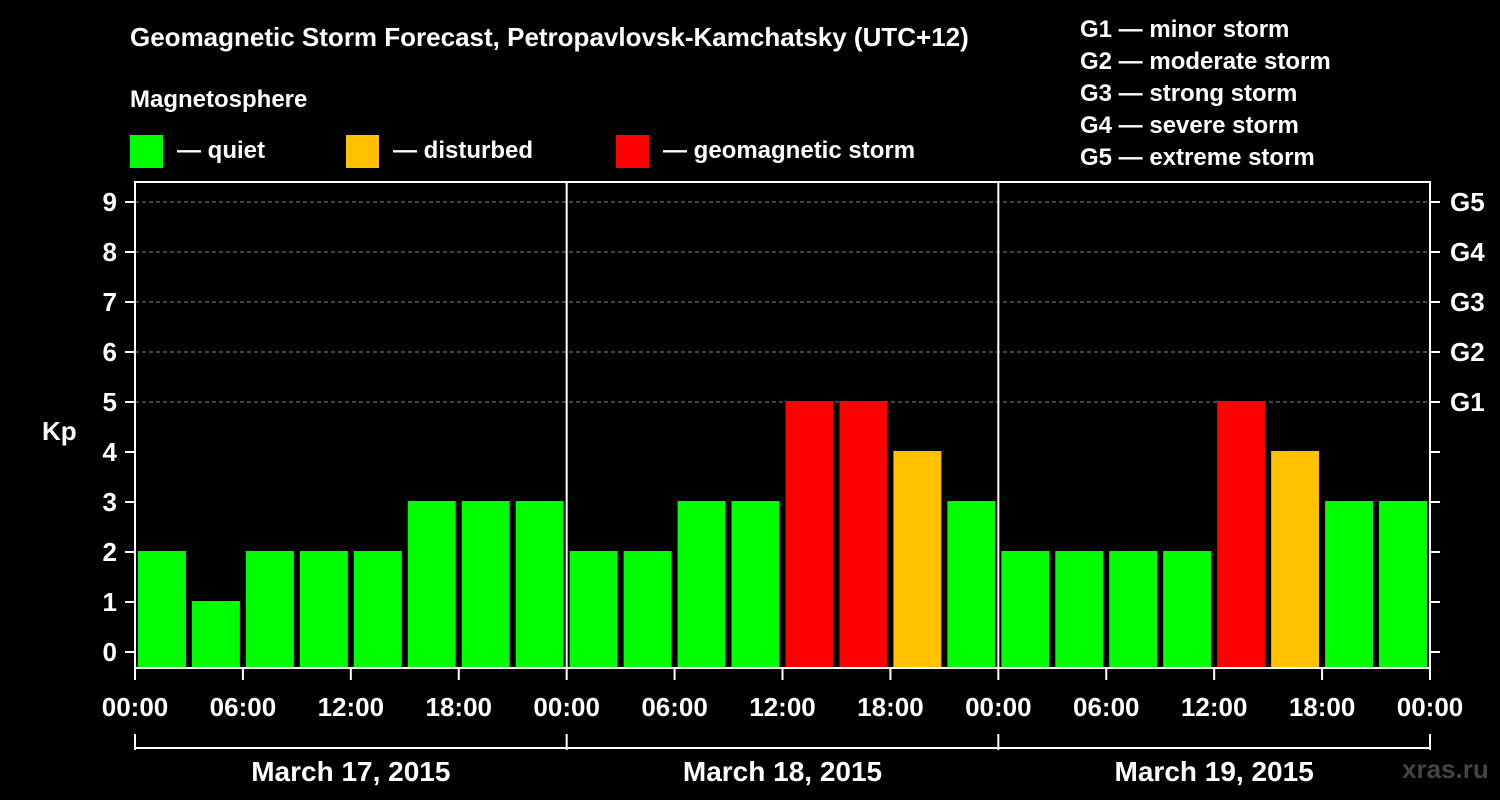 Image resolution: width=1500 pixels, height=800 pixels. What do you see at coordinates (110, 252) in the screenshot?
I see `y-tick-label: 8` at bounding box center [110, 252].